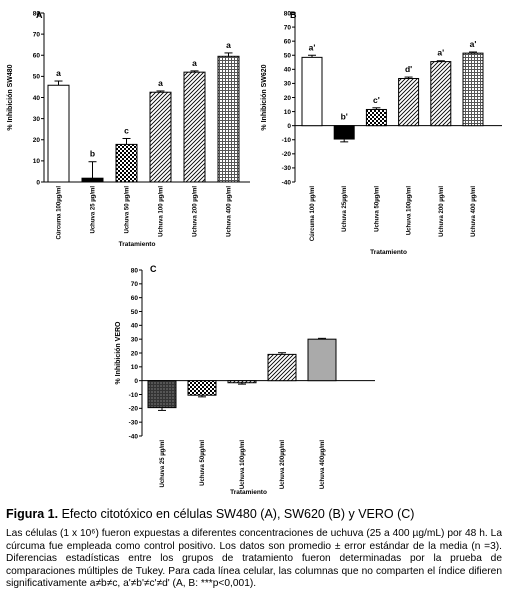 The image size is (508, 606). What do you see at coordinates (153, 269) in the screenshot?
I see `chart-2-panel-label: C` at bounding box center [153, 269].